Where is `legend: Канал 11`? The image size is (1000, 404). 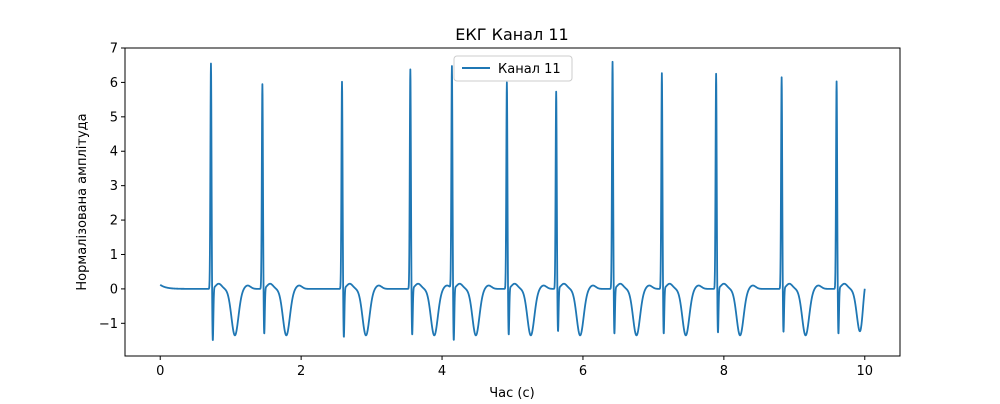
legend: Канал 11 is located at coordinates (513, 68).